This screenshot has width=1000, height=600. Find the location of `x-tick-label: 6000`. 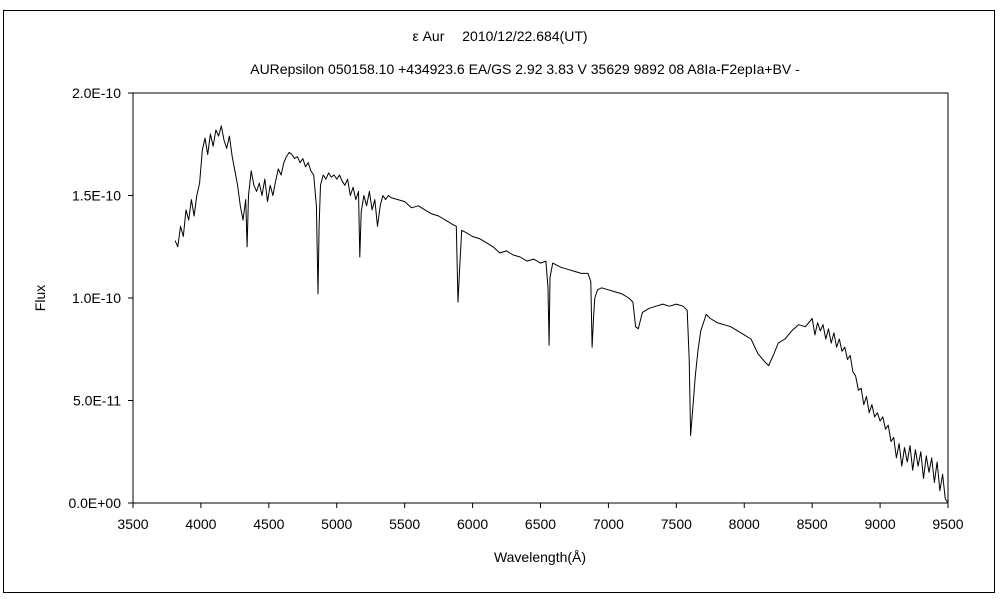

x-tick-label: 6000 is located at coordinates (472, 524).